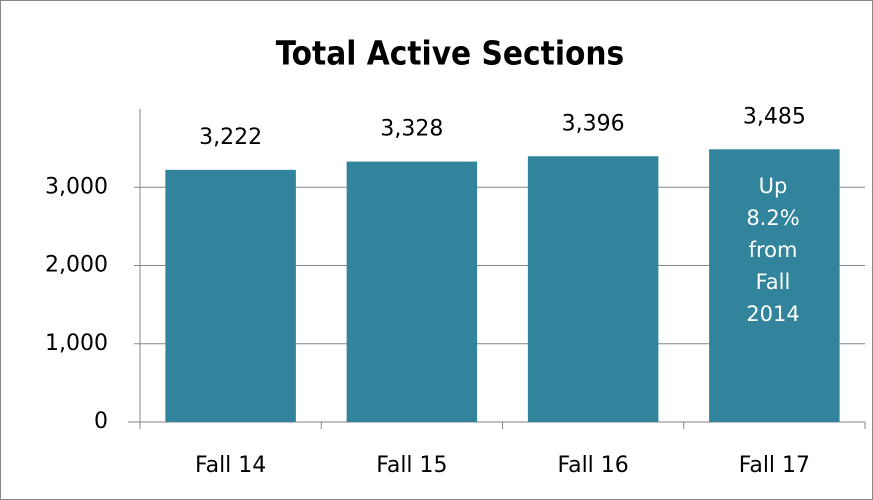 The image size is (873, 500). I want to click on y-tick-label: 1,000, so click(76, 343).